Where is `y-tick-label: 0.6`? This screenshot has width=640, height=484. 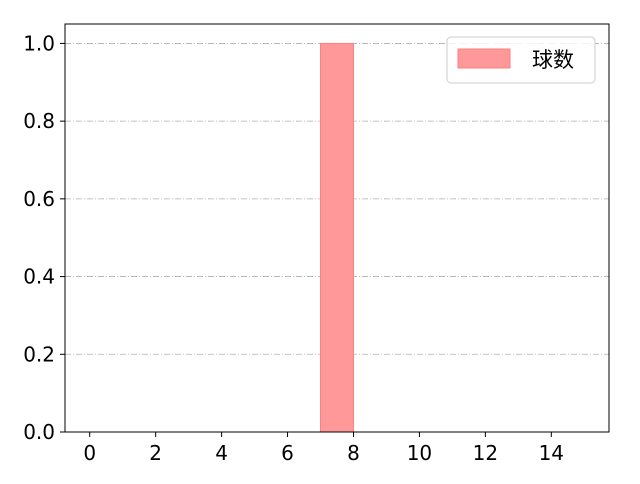 y-tick-label: 0.6 is located at coordinates (39, 199).